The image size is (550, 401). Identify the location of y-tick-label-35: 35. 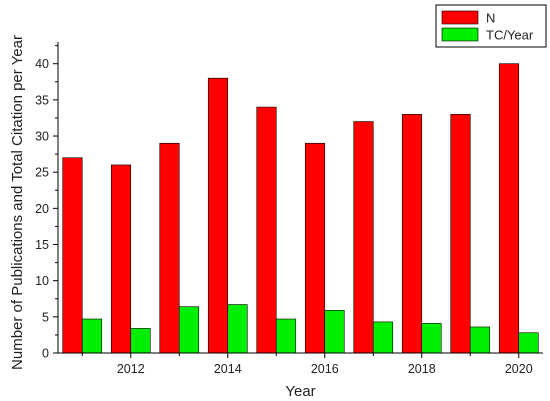
(42, 100).